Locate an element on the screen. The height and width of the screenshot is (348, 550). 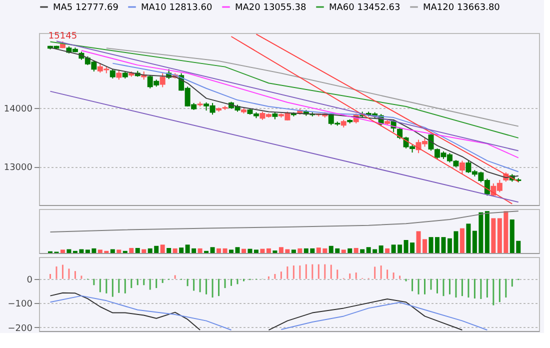
legend-label: MA120 13663.80 is located at coordinates (461, 8).